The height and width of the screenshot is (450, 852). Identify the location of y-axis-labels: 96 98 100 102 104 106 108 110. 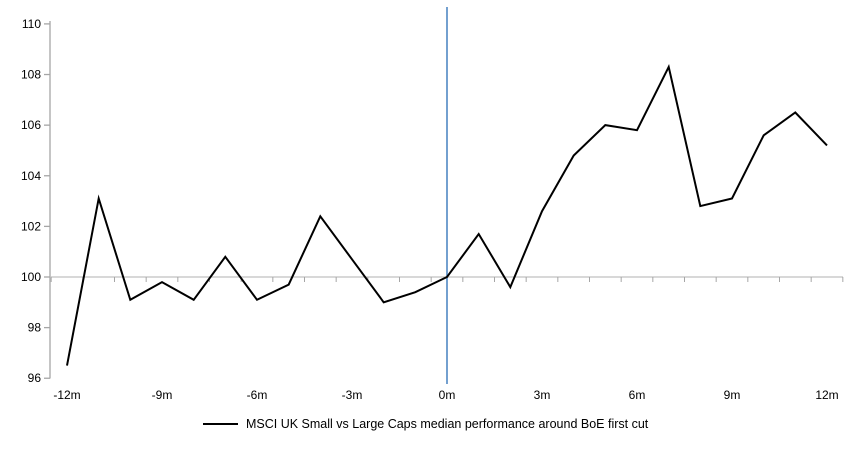
(31, 201).